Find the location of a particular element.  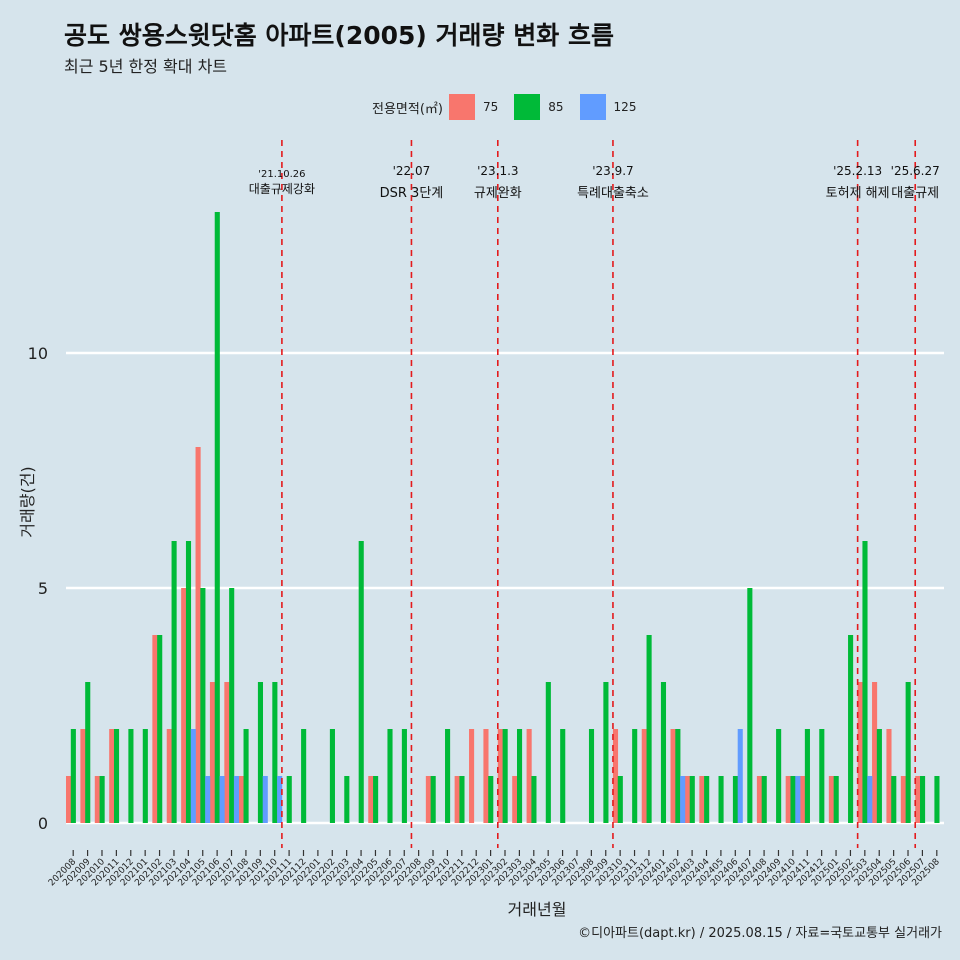

chart-subtitle: 최근 5년 한정 확대 차트 is located at coordinates (146, 66).